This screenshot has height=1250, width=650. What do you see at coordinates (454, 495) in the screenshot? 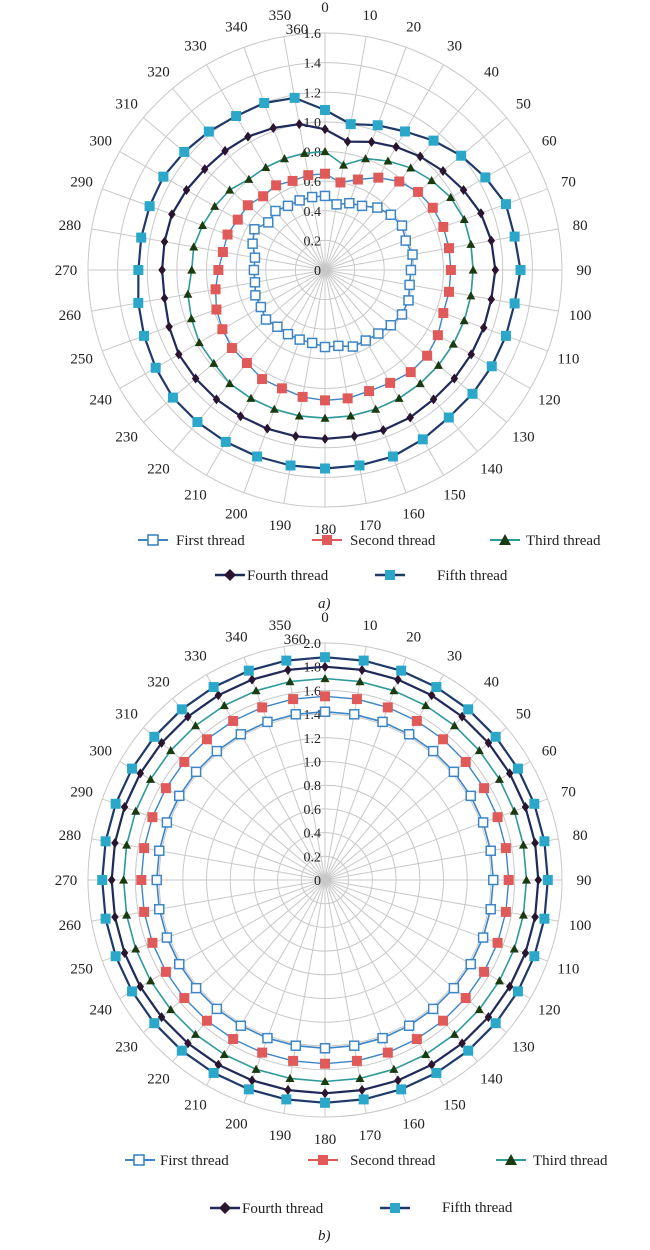
I see `angle-tick-label: 150` at bounding box center [454, 495].